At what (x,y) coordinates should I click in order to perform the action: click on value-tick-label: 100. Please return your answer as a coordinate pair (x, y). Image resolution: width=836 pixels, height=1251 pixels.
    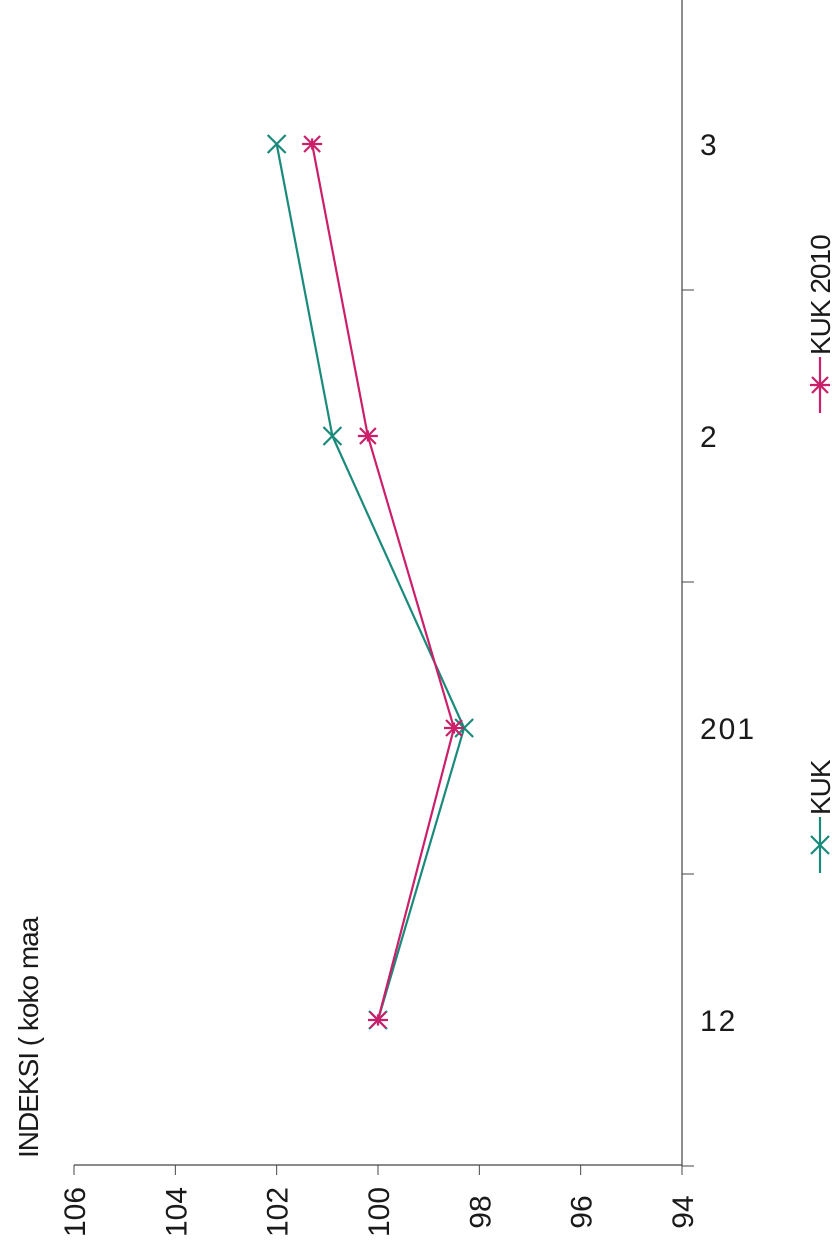
    Looking at the image, I should click on (379, 1212).